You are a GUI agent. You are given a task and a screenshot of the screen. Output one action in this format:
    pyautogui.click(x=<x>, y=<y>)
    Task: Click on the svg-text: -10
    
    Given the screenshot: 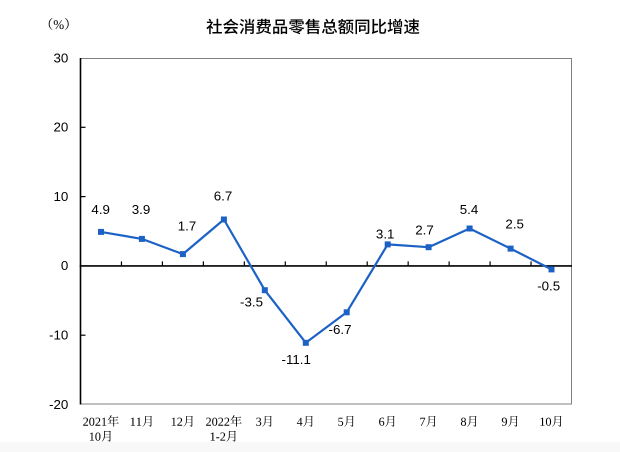 What is the action you would take?
    pyautogui.click(x=58, y=335)
    